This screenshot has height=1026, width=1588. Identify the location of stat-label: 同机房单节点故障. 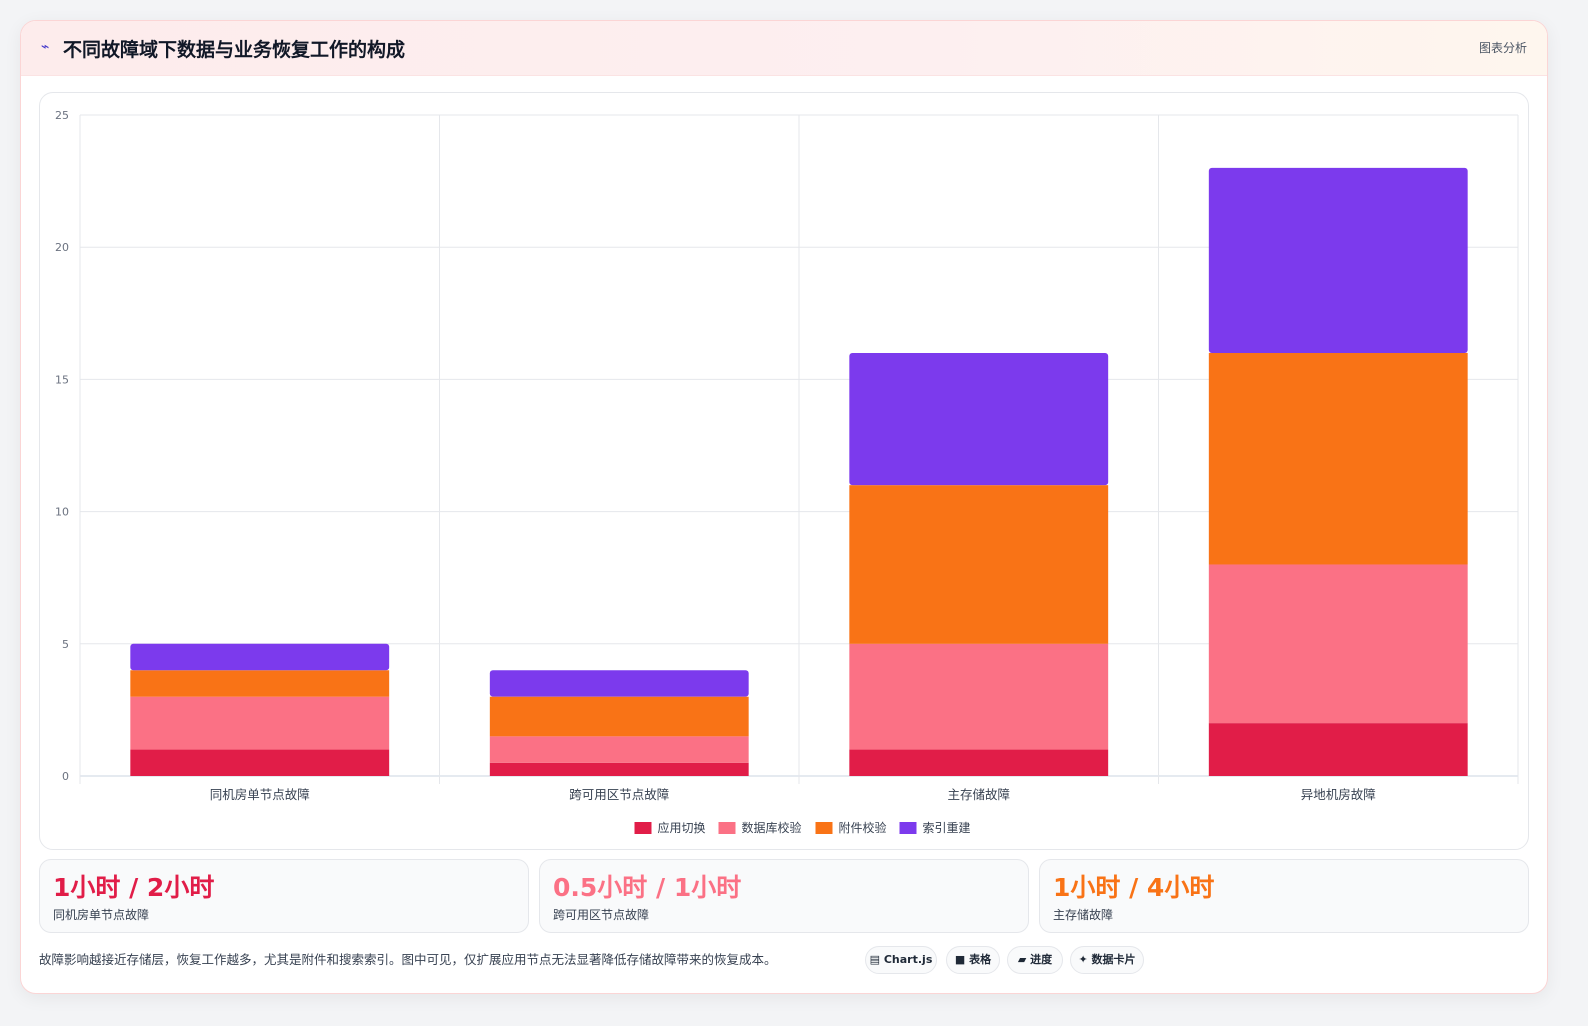
(101, 915).